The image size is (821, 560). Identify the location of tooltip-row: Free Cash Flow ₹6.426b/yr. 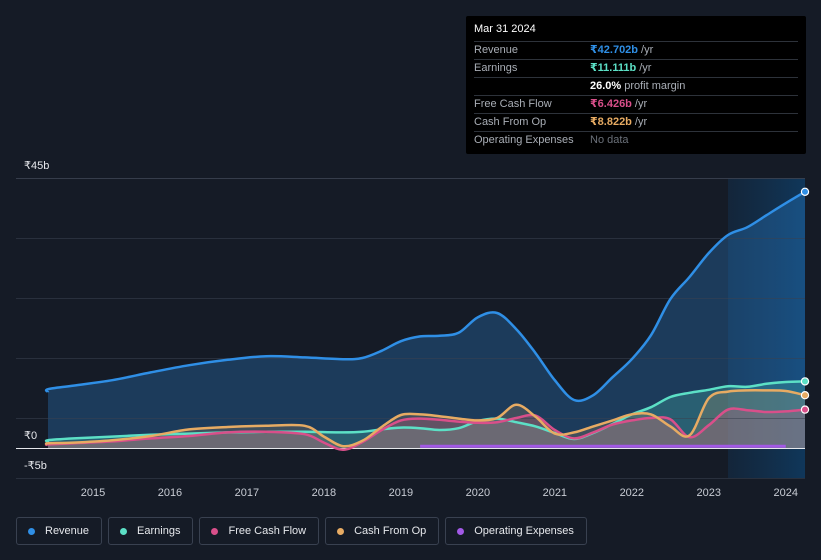
(636, 105).